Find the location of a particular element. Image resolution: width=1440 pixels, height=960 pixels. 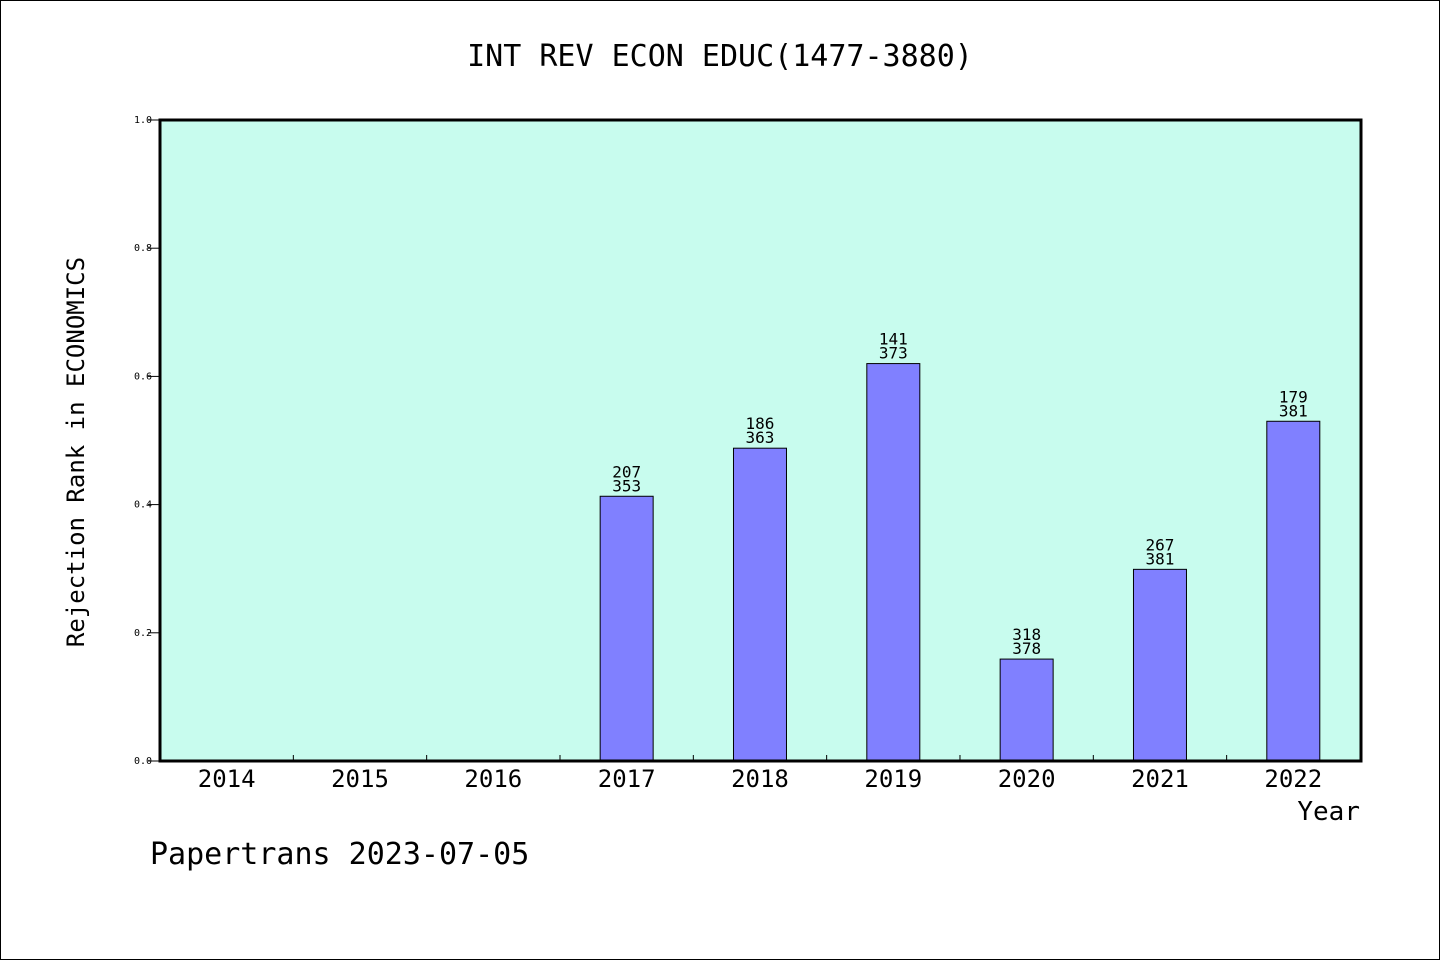

y-tick-label: 1.0 is located at coordinates (143, 120).